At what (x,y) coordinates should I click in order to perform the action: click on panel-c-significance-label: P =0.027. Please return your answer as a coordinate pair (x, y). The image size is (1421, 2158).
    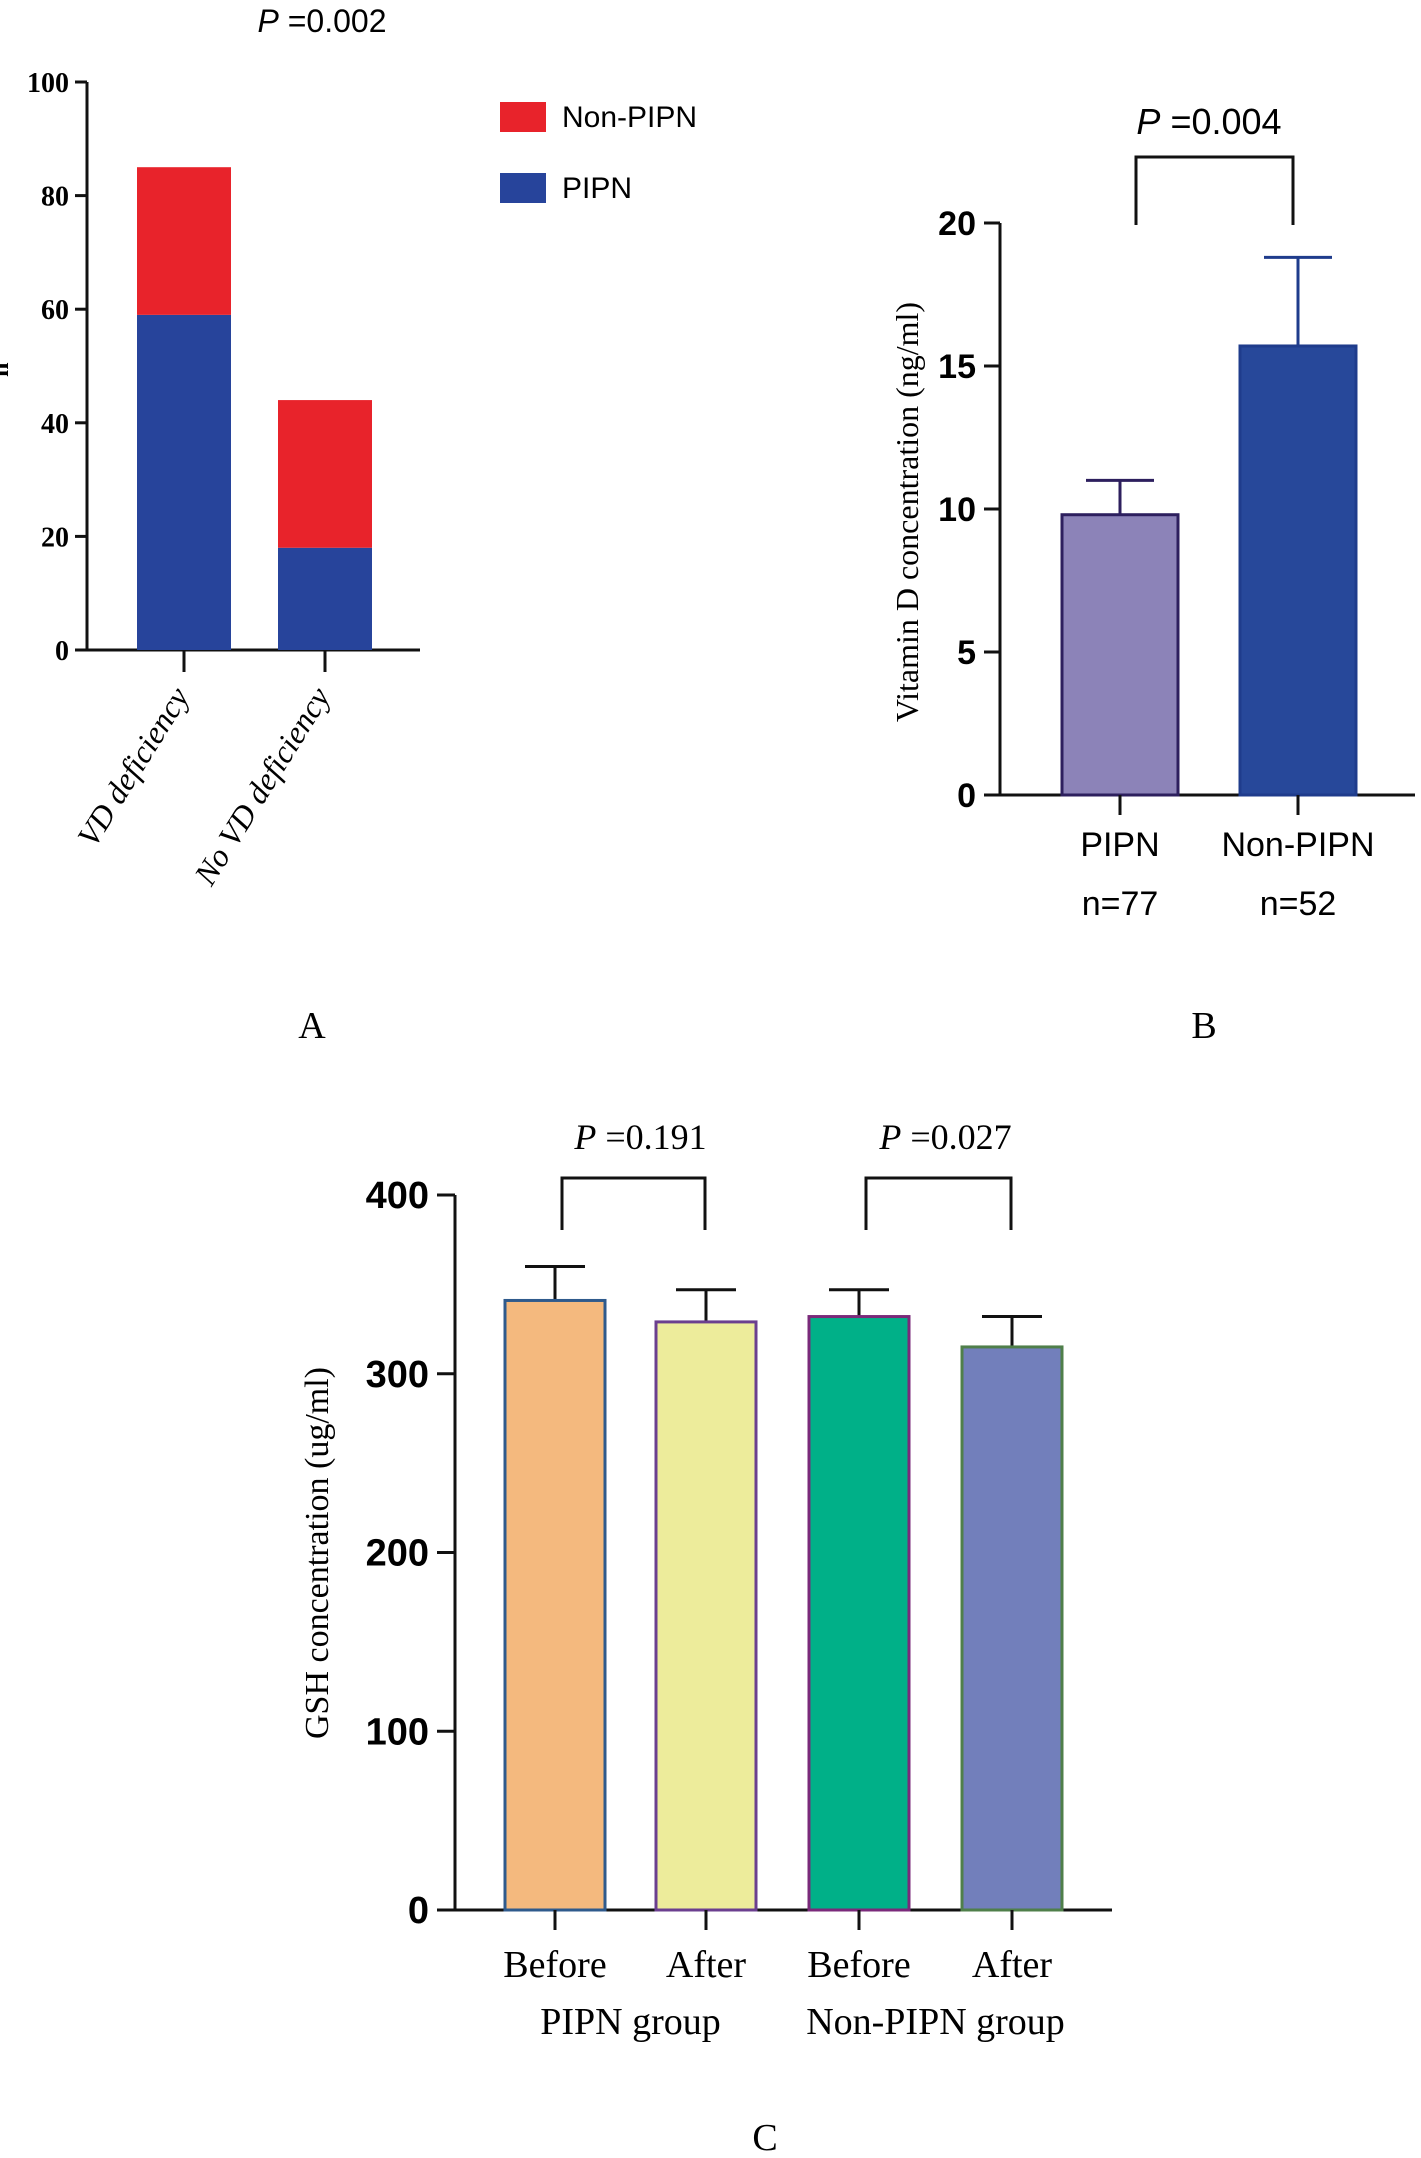
    Looking at the image, I should click on (944, 1137).